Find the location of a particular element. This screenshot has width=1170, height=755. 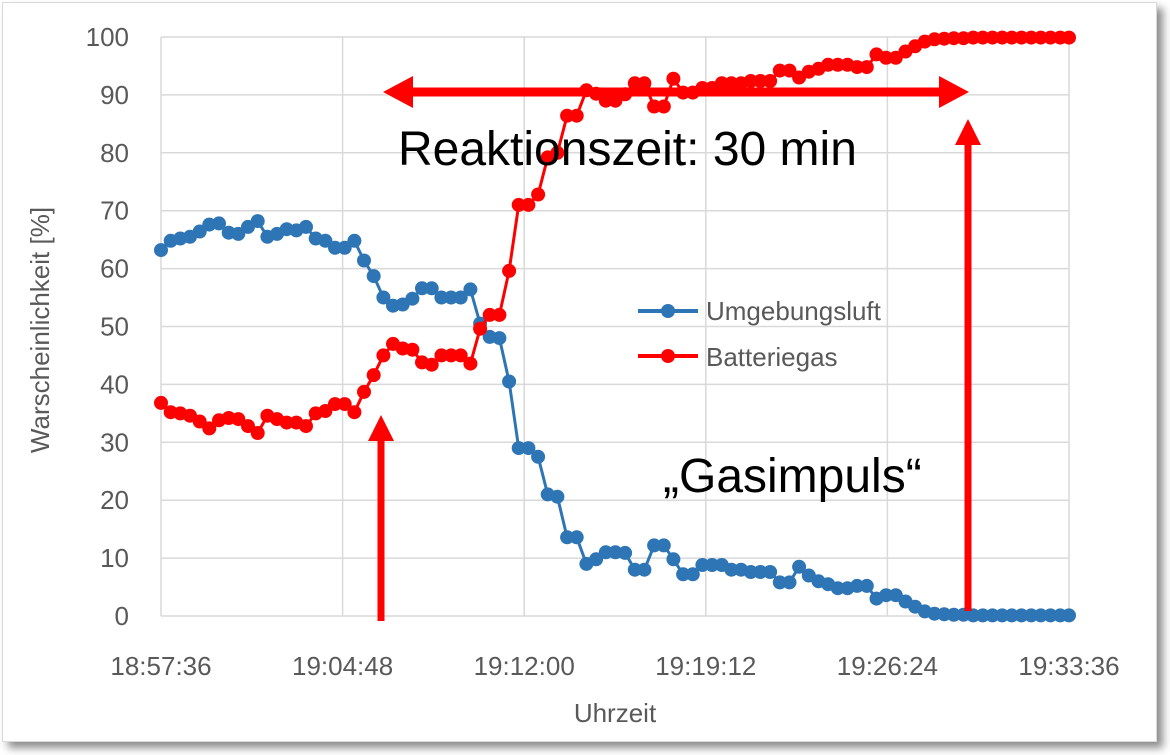

legend-marker-umgebungsluft is located at coordinates (668, 311).